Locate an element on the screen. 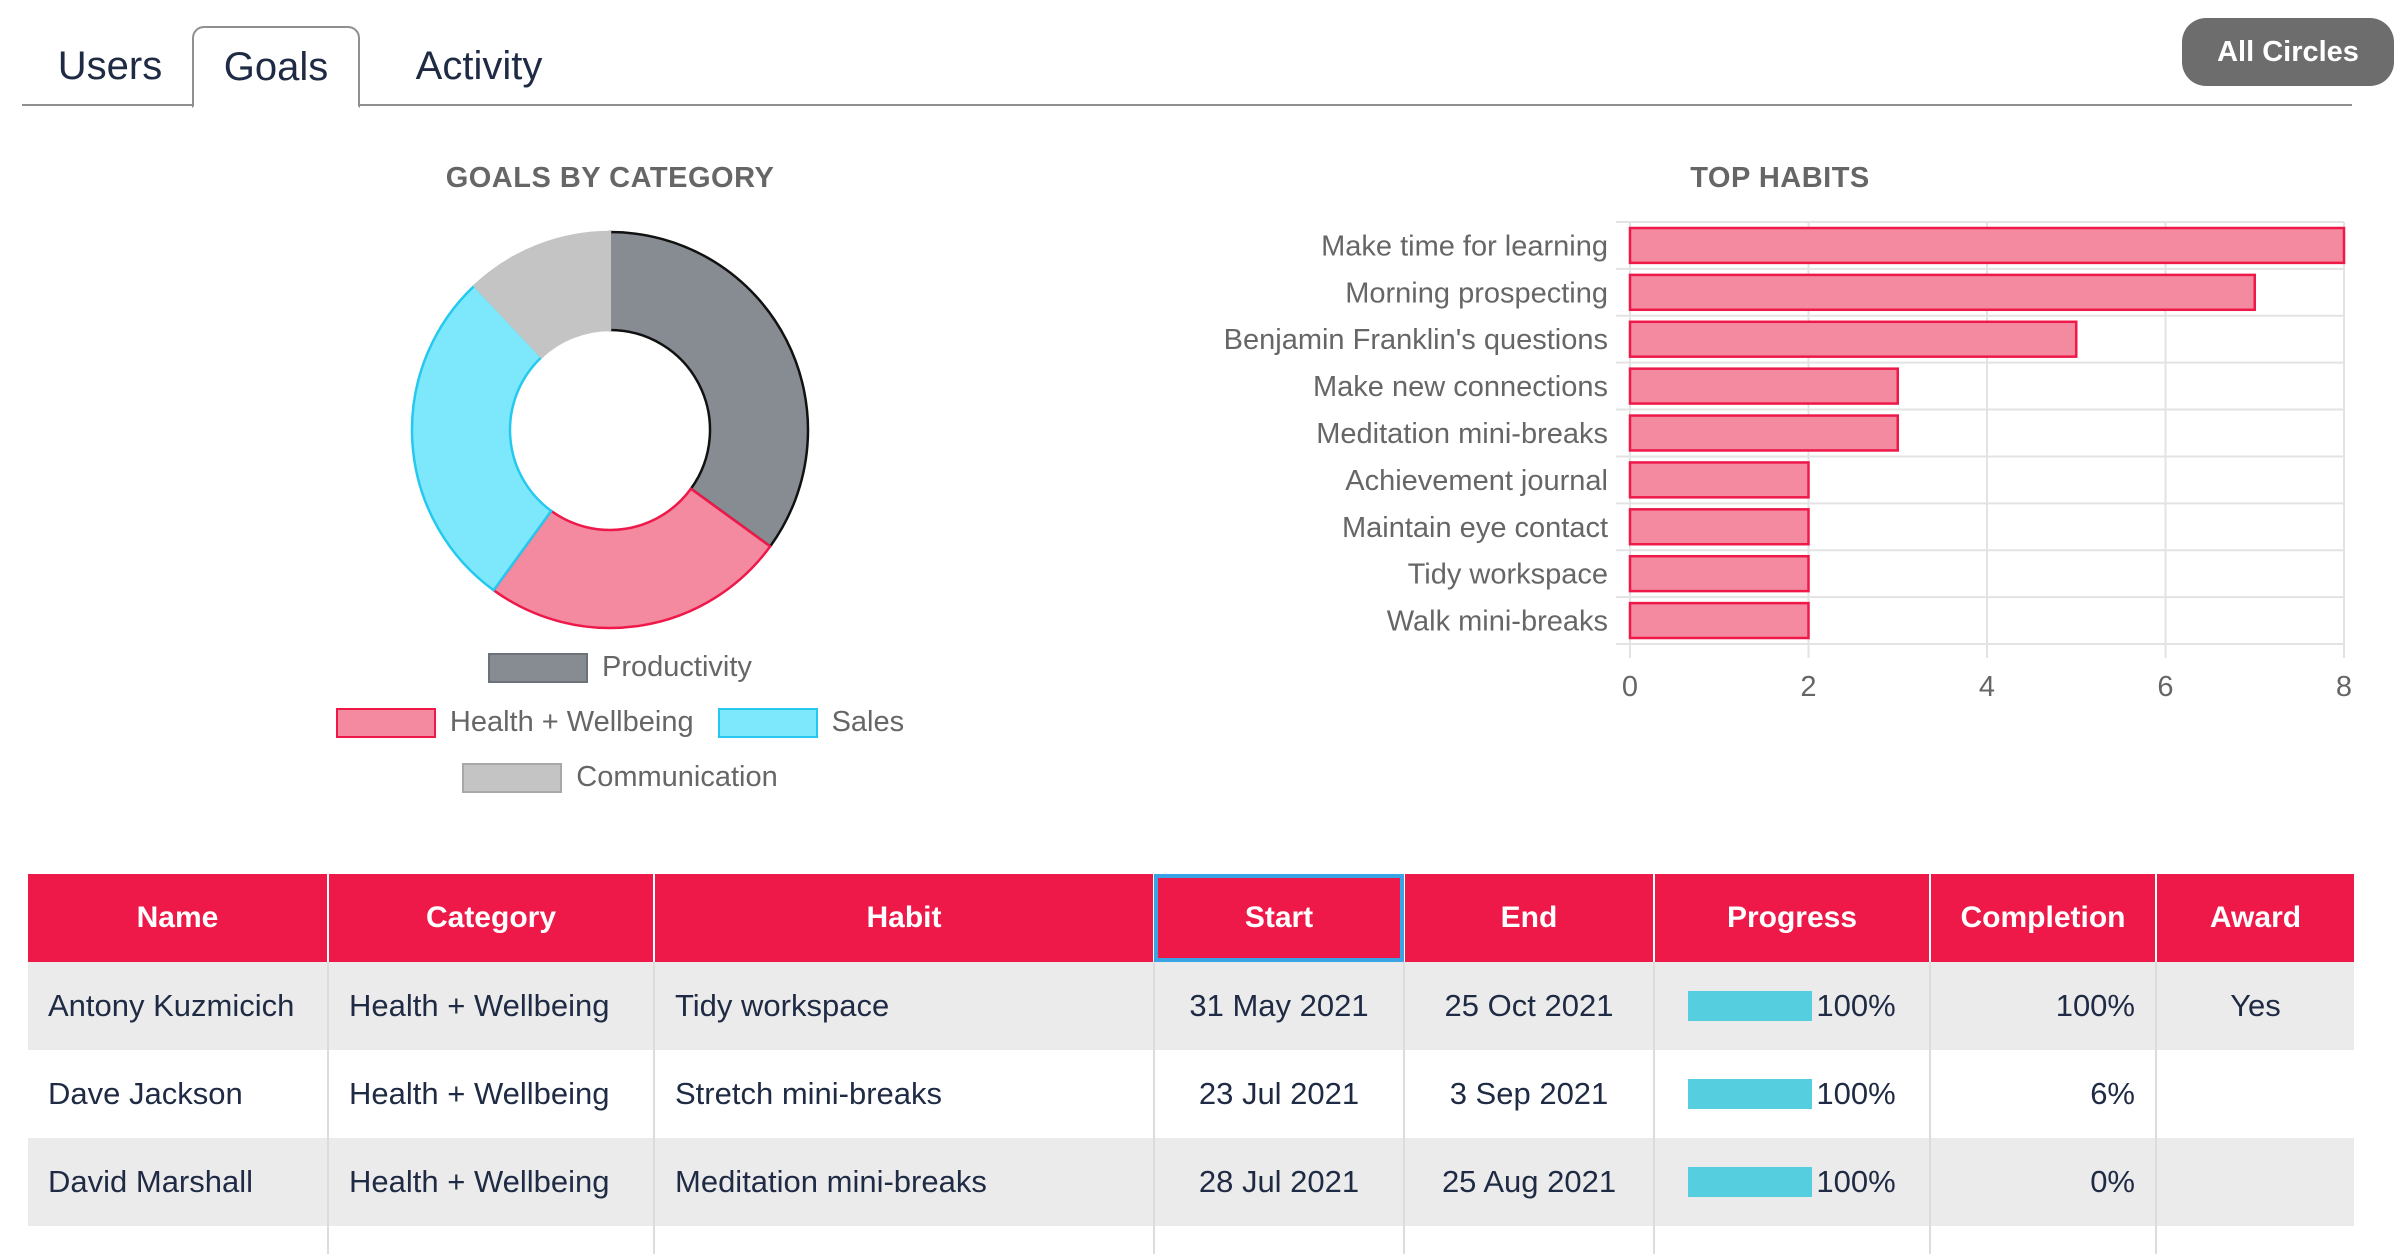  legend-swatch-productivity is located at coordinates (538, 667).